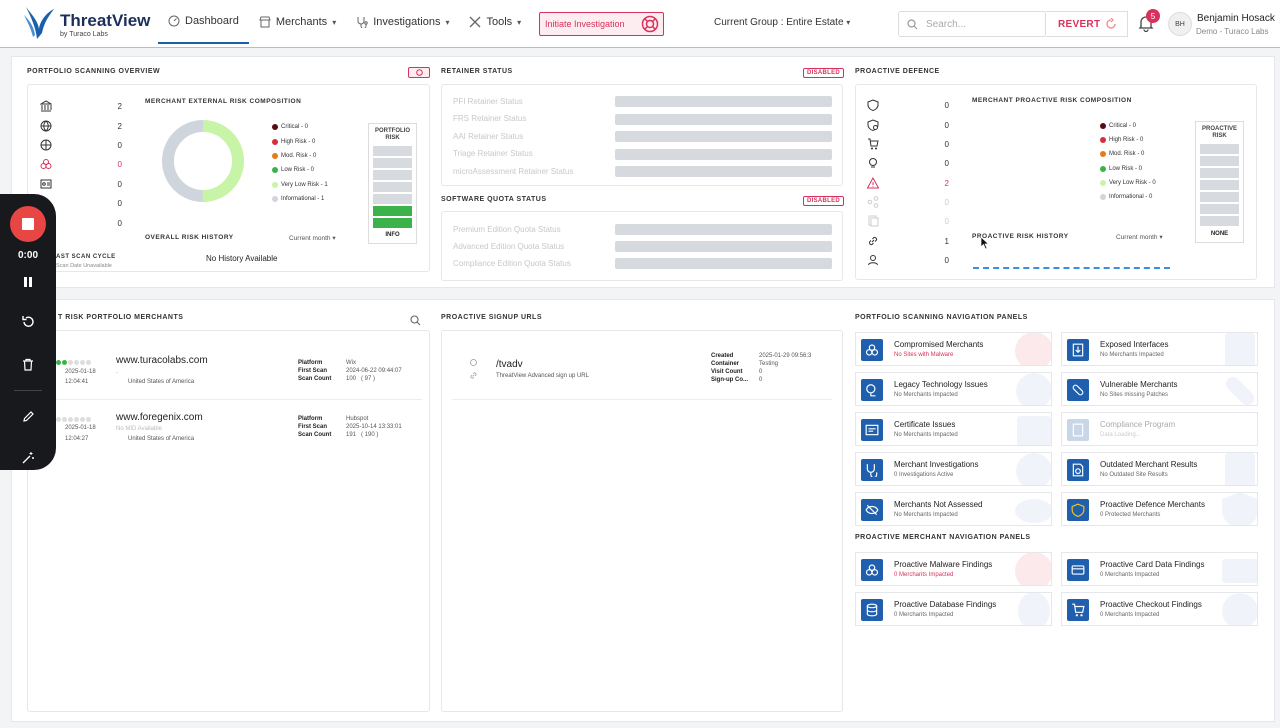 The width and height of the screenshot is (1280, 728). What do you see at coordinates (650, 24) in the screenshot?
I see `lifebuoy-icon` at bounding box center [650, 24].